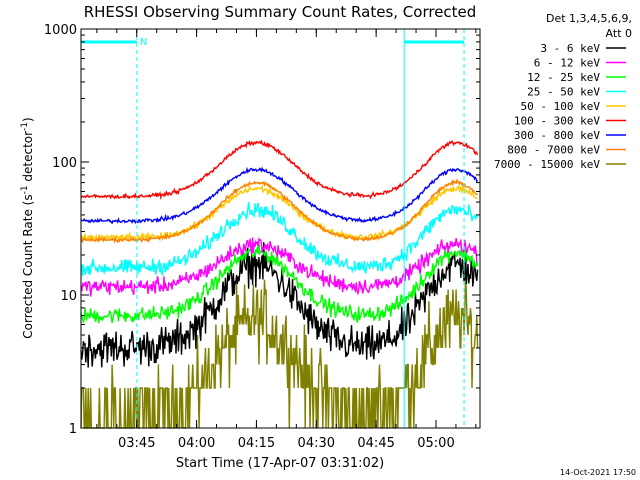 This screenshot has height=480, width=640. Describe the element at coordinates (316, 443) in the screenshot. I see `x-tick-label: 04:30` at that location.